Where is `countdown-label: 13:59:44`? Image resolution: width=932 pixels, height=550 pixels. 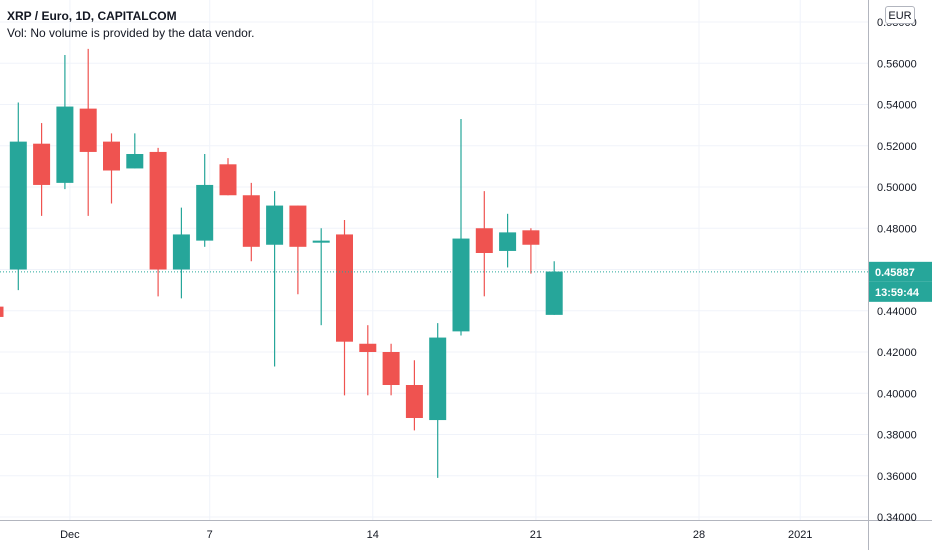 countdown-label: 13:59:44 is located at coordinates (897, 293).